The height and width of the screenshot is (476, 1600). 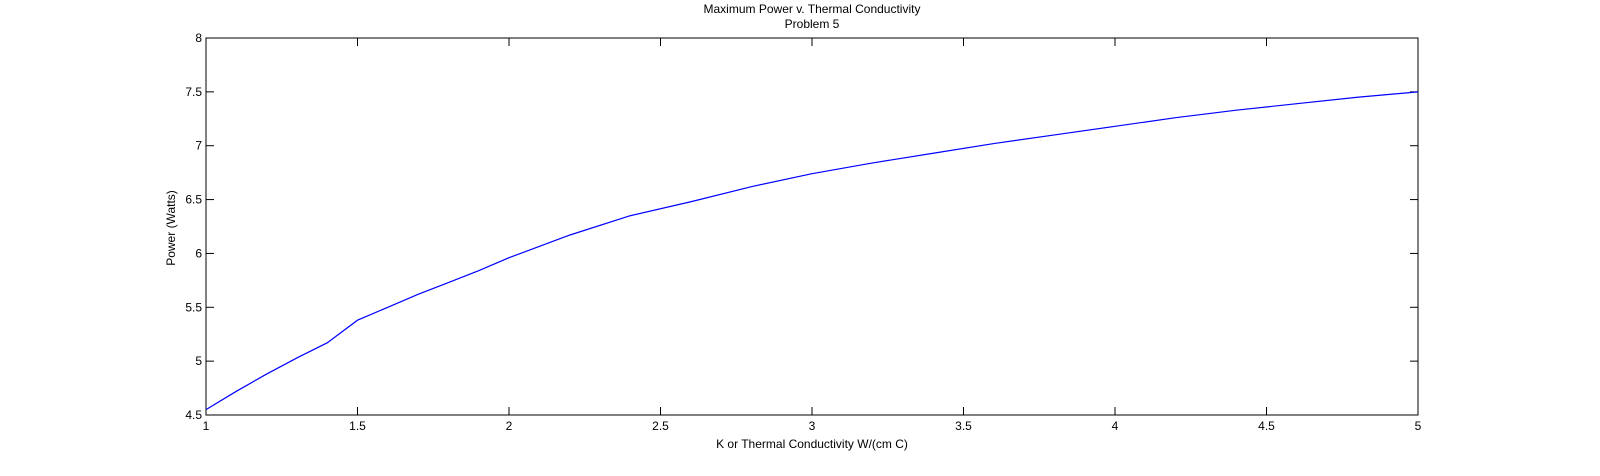 I want to click on x-tick-label-6: 4, so click(x=1115, y=426).